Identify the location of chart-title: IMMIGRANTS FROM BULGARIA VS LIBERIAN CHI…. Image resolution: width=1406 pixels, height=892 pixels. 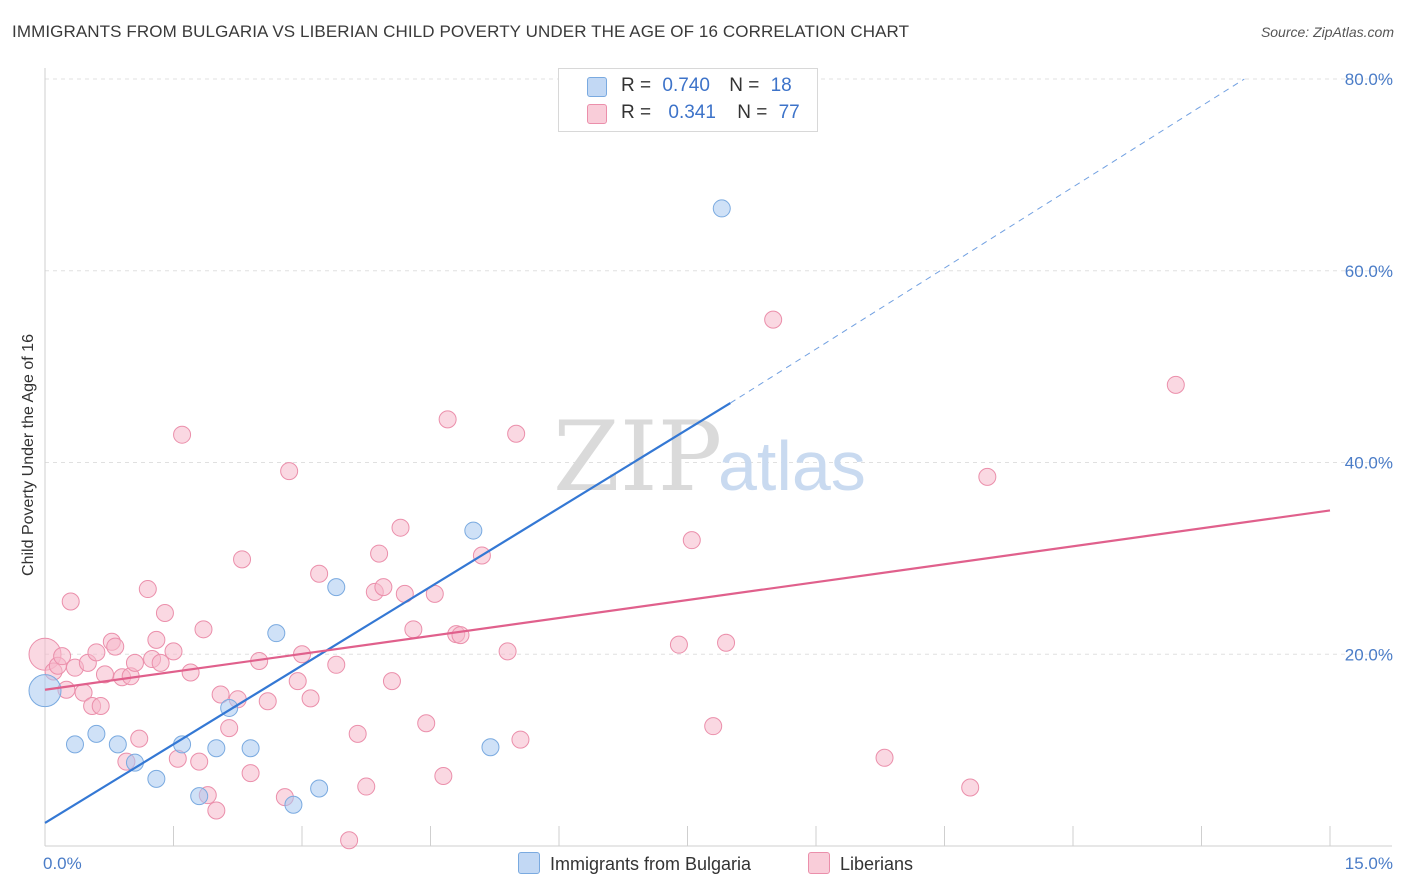
(461, 31).